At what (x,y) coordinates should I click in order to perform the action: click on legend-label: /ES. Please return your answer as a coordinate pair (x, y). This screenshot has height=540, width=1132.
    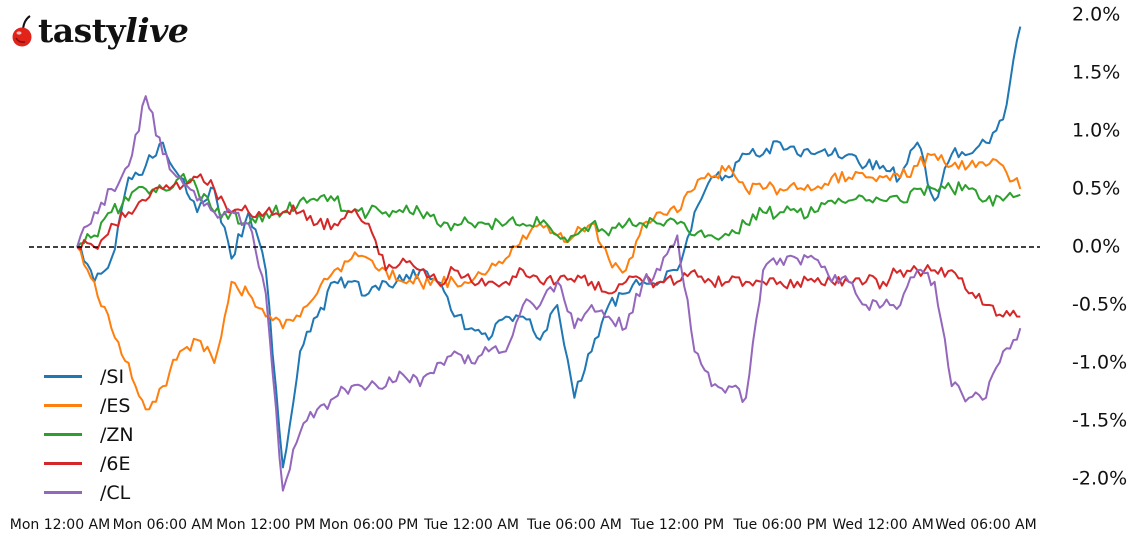
    Looking at the image, I should click on (115, 405).